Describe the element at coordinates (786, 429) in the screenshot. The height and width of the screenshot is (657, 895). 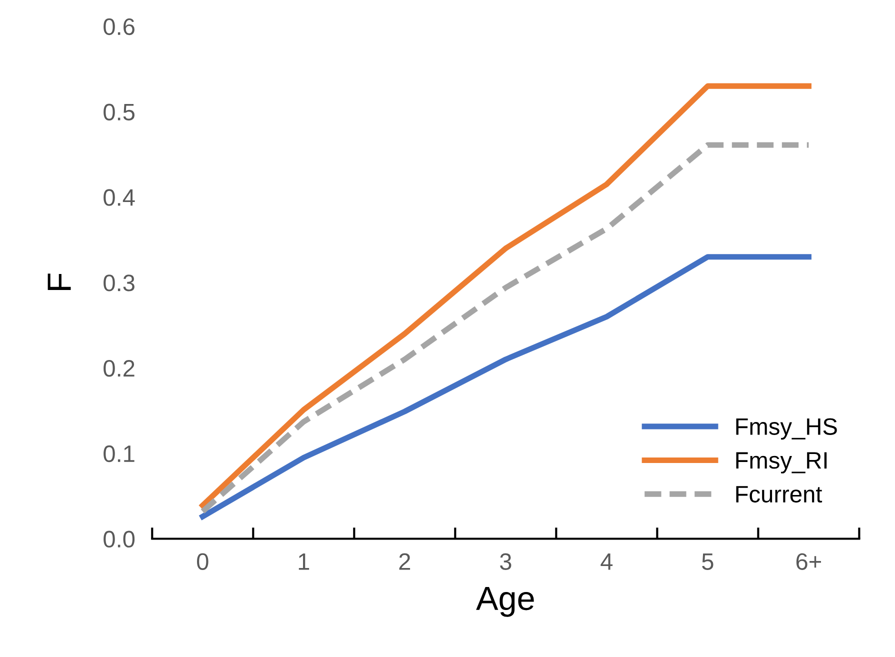
I see `legend-label: Fmsy_HS` at that location.